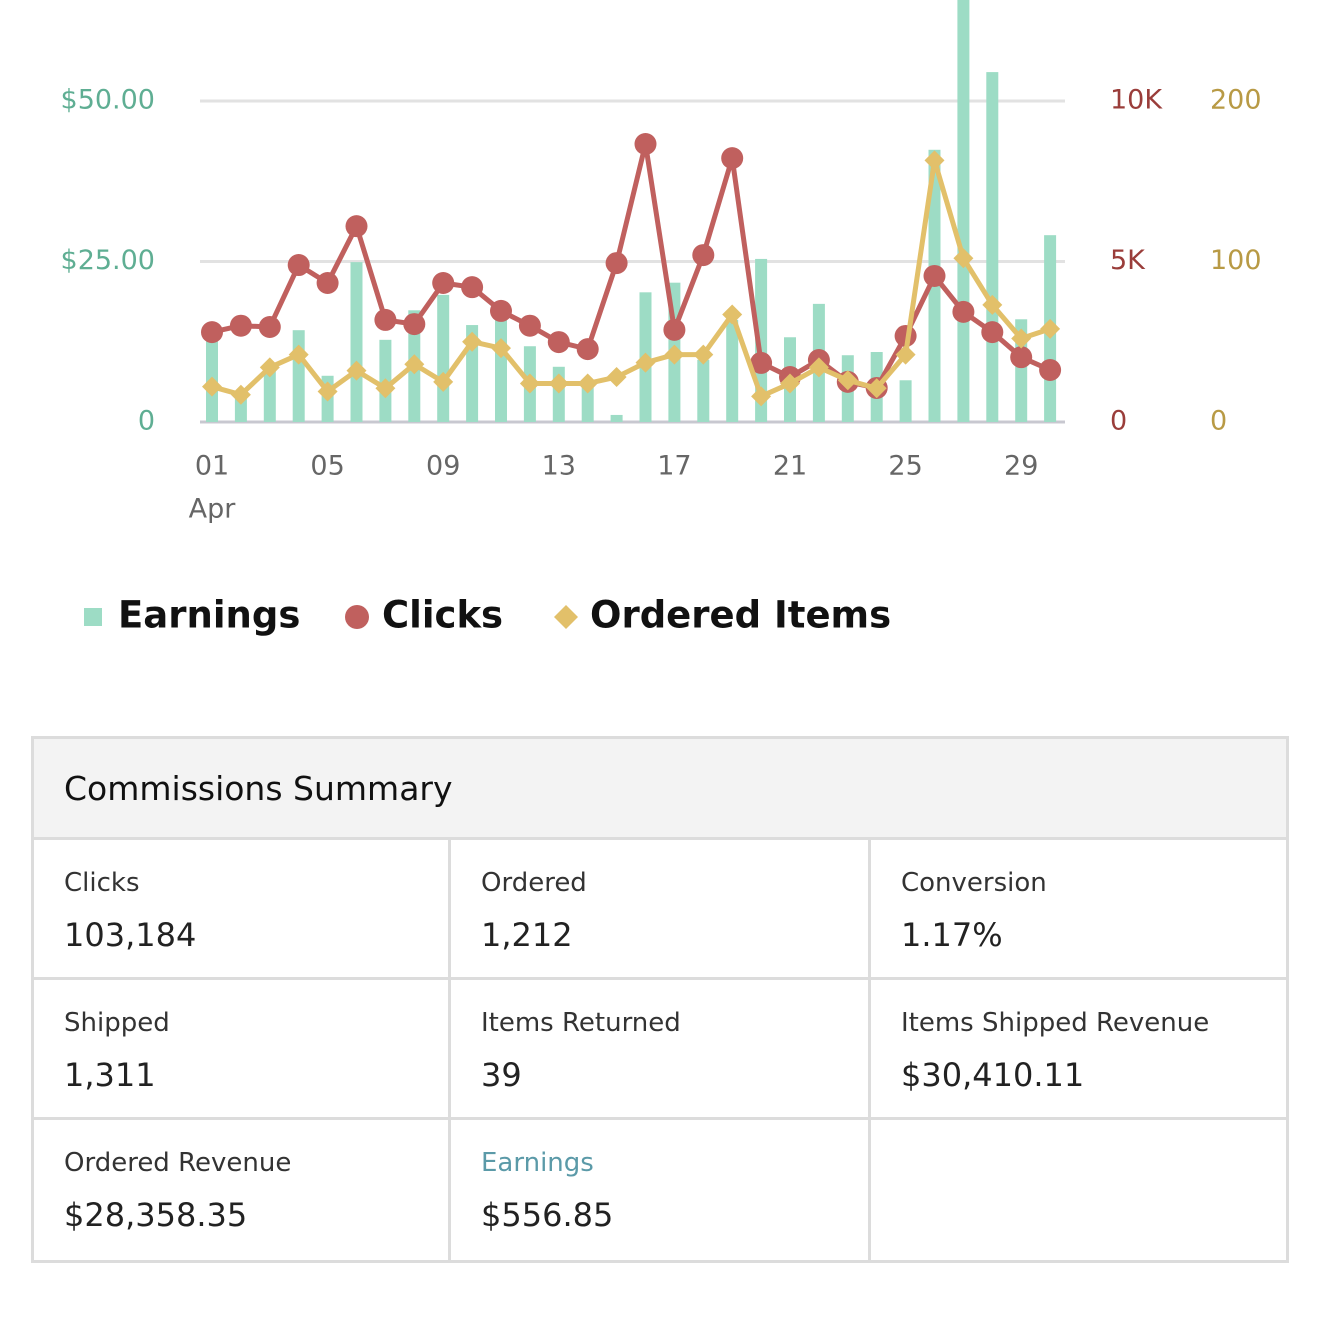 The height and width of the screenshot is (1320, 1320). I want to click on x-tick-label: 17, so click(674, 466).